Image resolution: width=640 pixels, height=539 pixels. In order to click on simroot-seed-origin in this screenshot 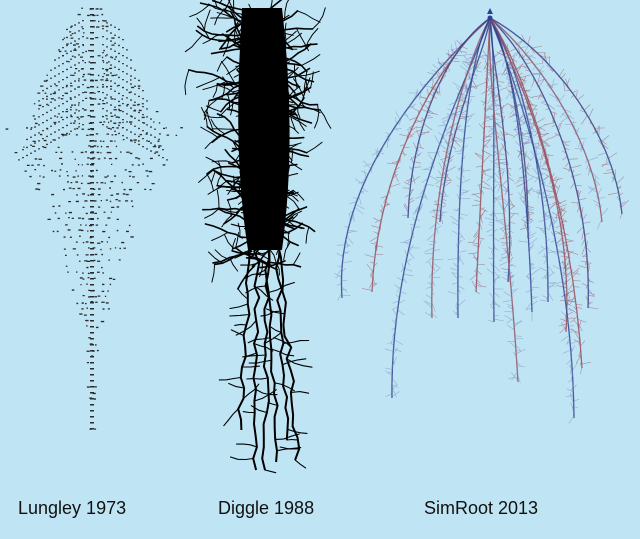, I will do `click(490, 18)`.